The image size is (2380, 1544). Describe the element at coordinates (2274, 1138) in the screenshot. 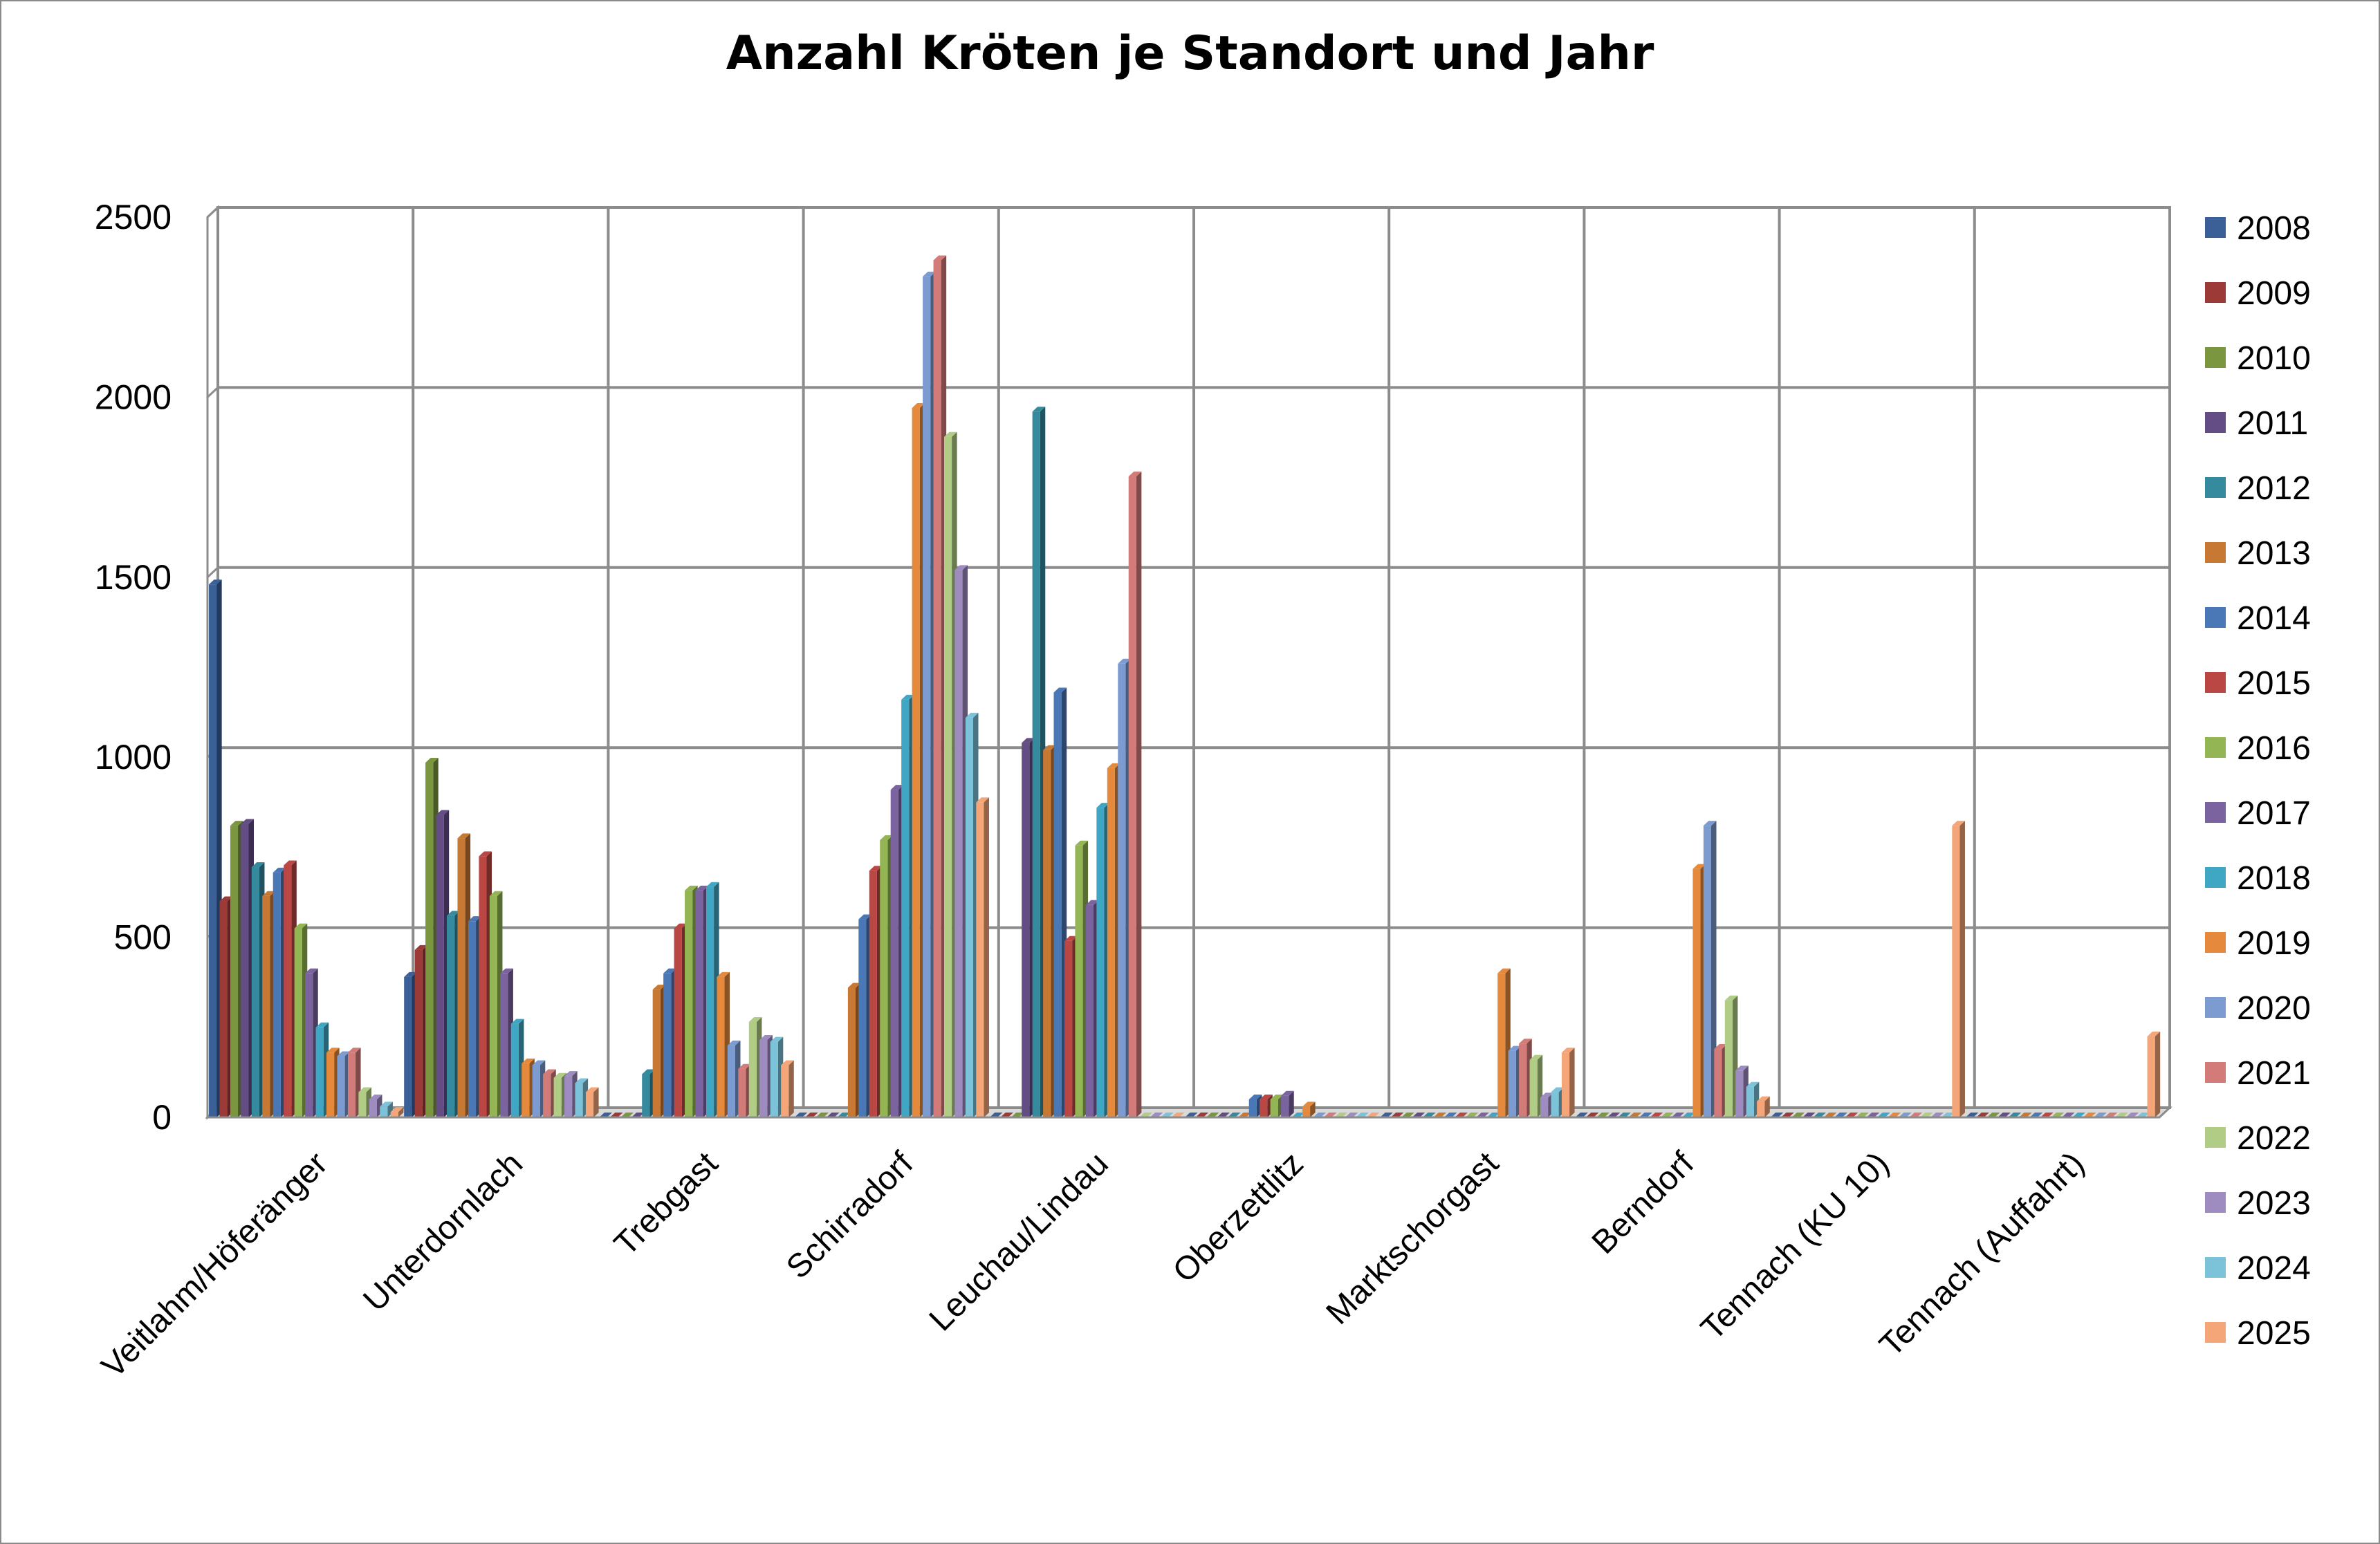

I see `legend-label: 2022` at that location.